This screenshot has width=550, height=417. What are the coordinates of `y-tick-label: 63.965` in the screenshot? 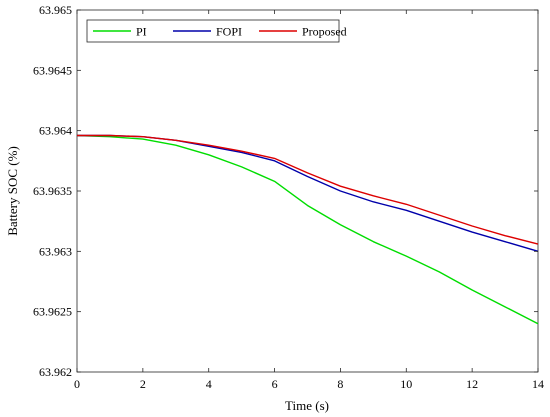 It's located at (55, 10).